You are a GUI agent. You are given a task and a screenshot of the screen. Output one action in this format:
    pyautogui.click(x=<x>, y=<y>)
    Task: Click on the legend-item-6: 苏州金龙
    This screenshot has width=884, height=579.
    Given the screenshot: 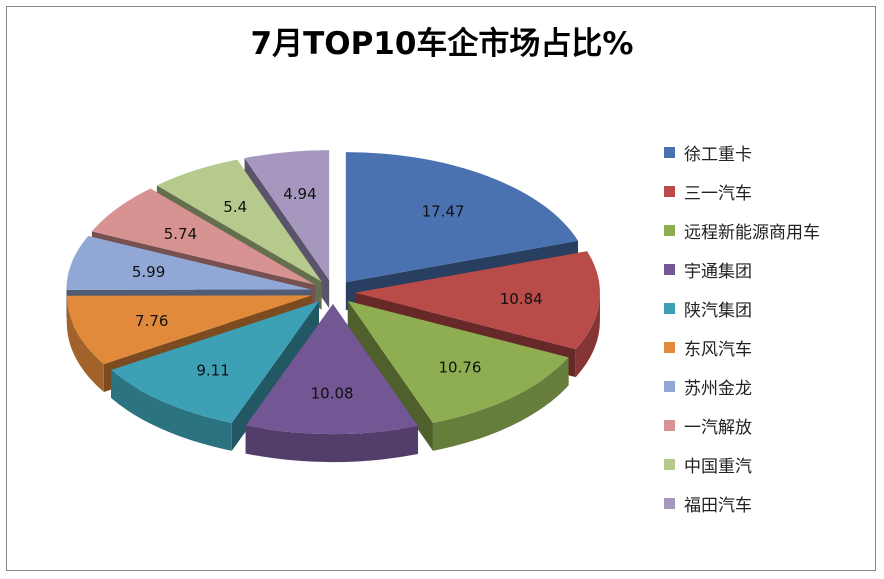 What is the action you would take?
    pyautogui.click(x=769, y=386)
    